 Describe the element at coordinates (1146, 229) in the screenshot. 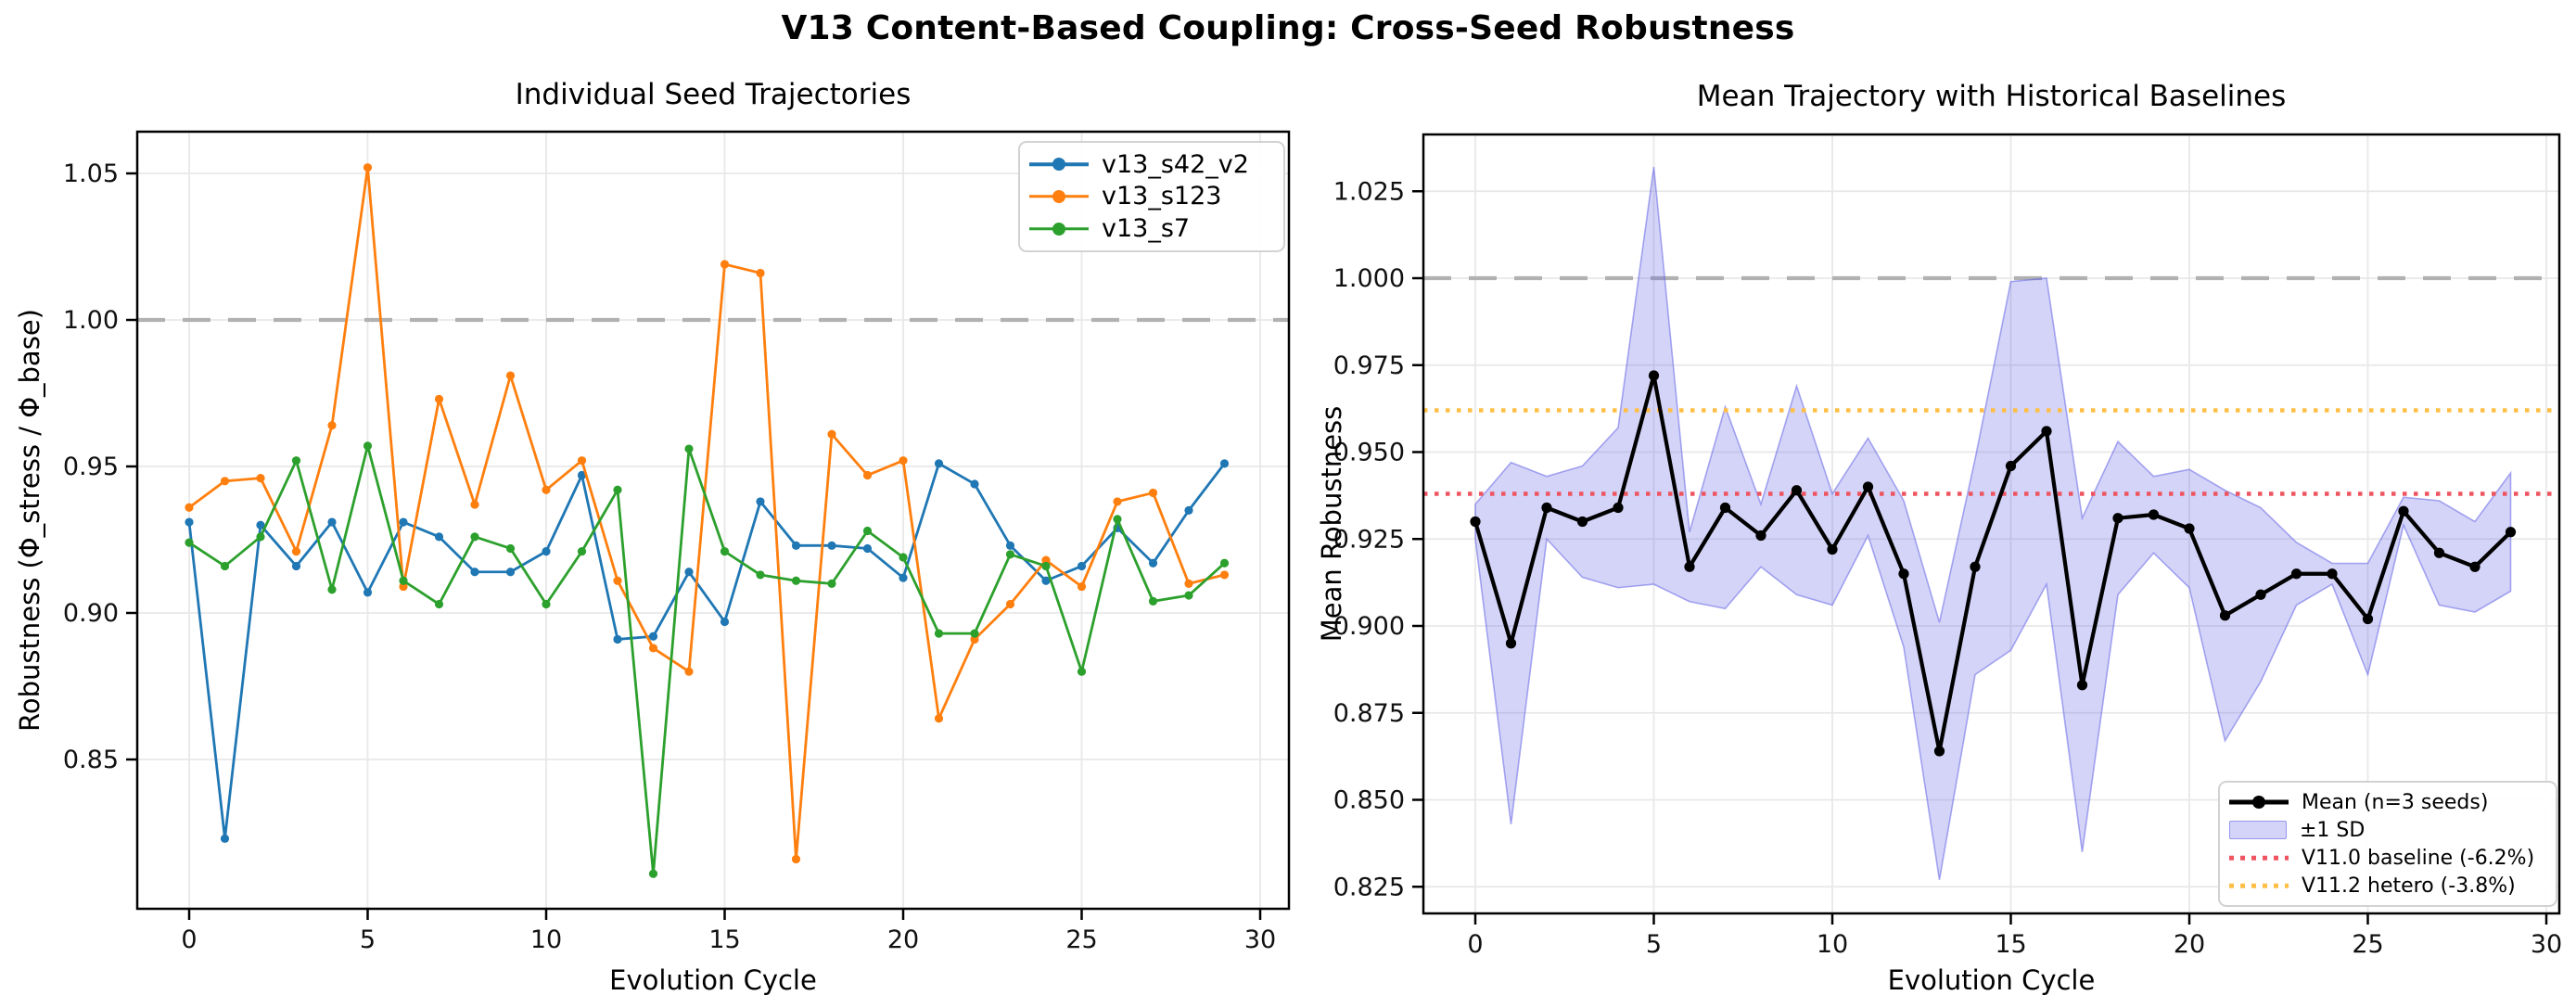

I see `legend-item-v13_s7-label: v13_s7` at that location.